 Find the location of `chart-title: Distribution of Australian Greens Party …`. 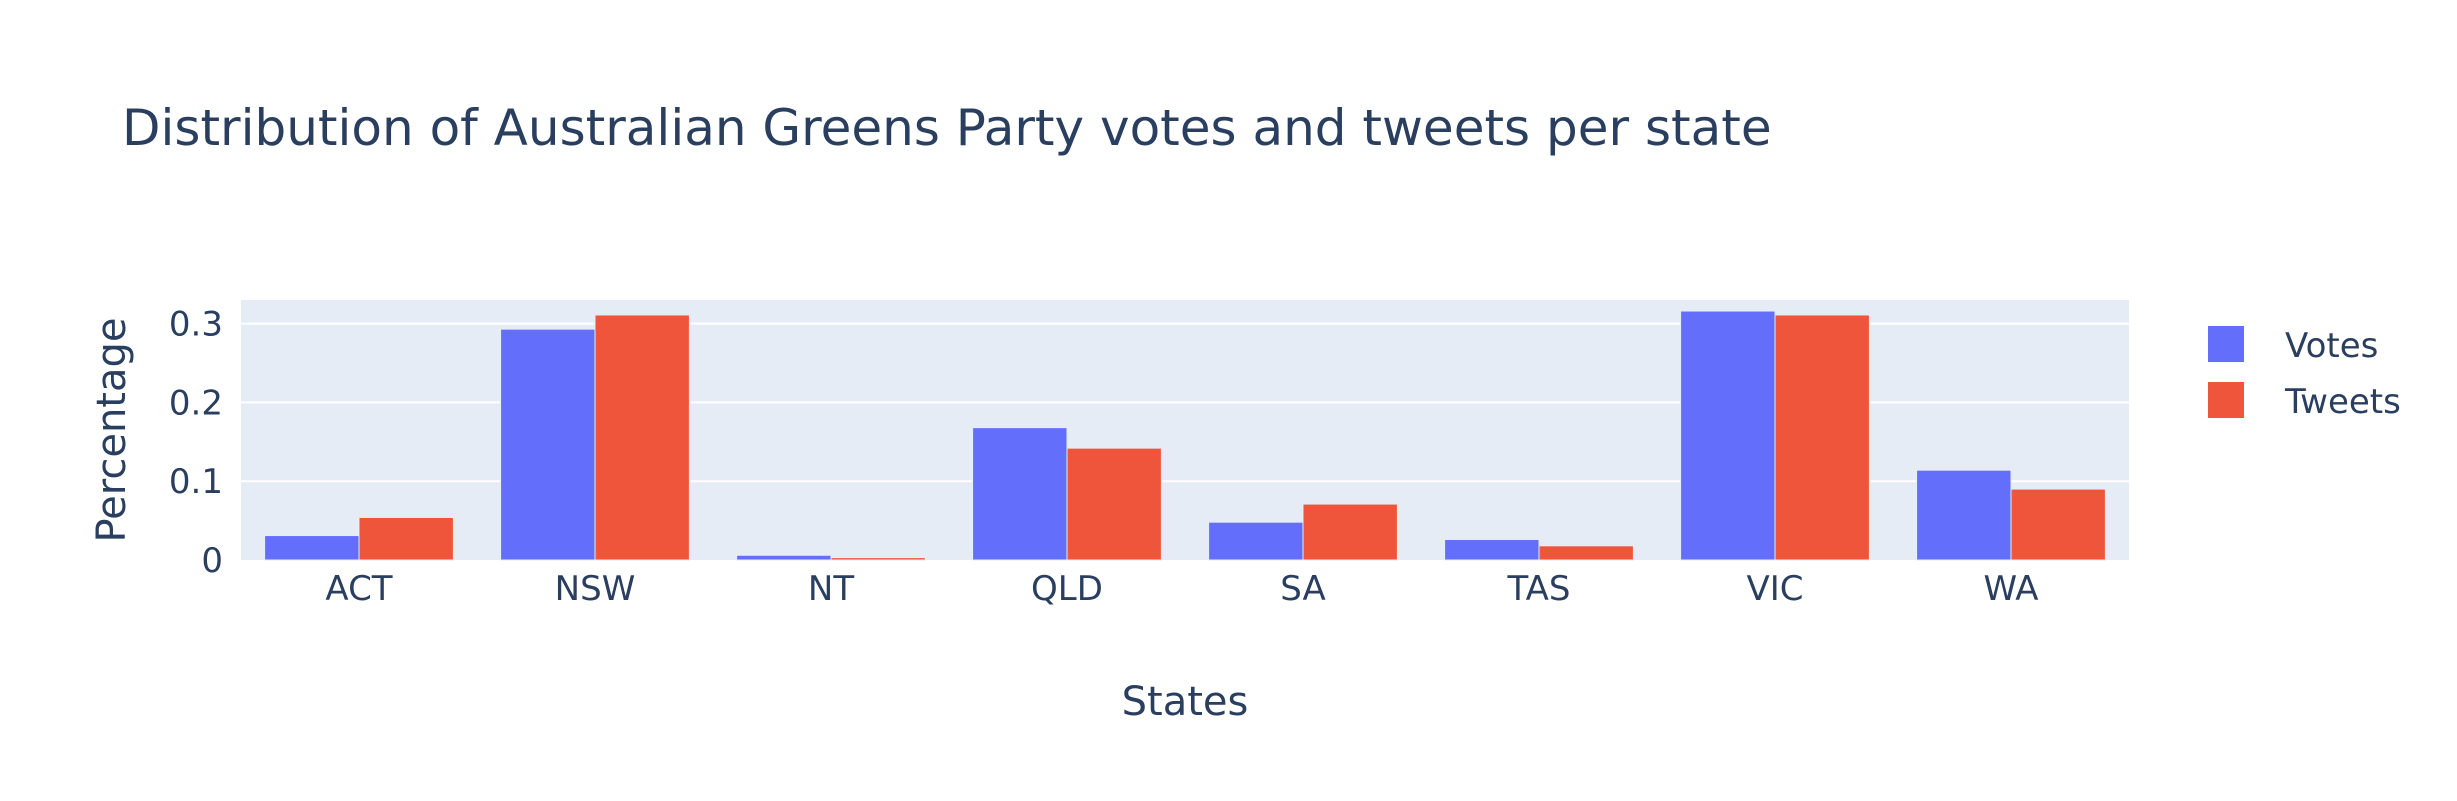

chart-title: Distribution of Australian Greens Party … is located at coordinates (947, 128).